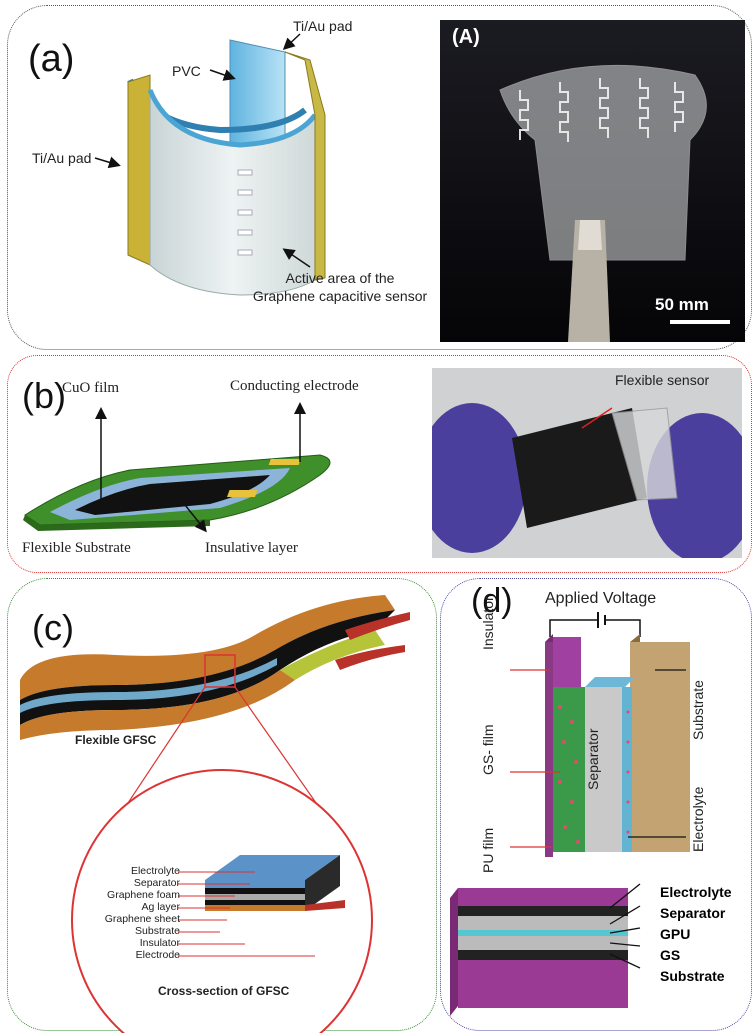 The width and height of the screenshot is (755, 1033). I want to click on scale-bar-label: 50 mm, so click(682, 304).